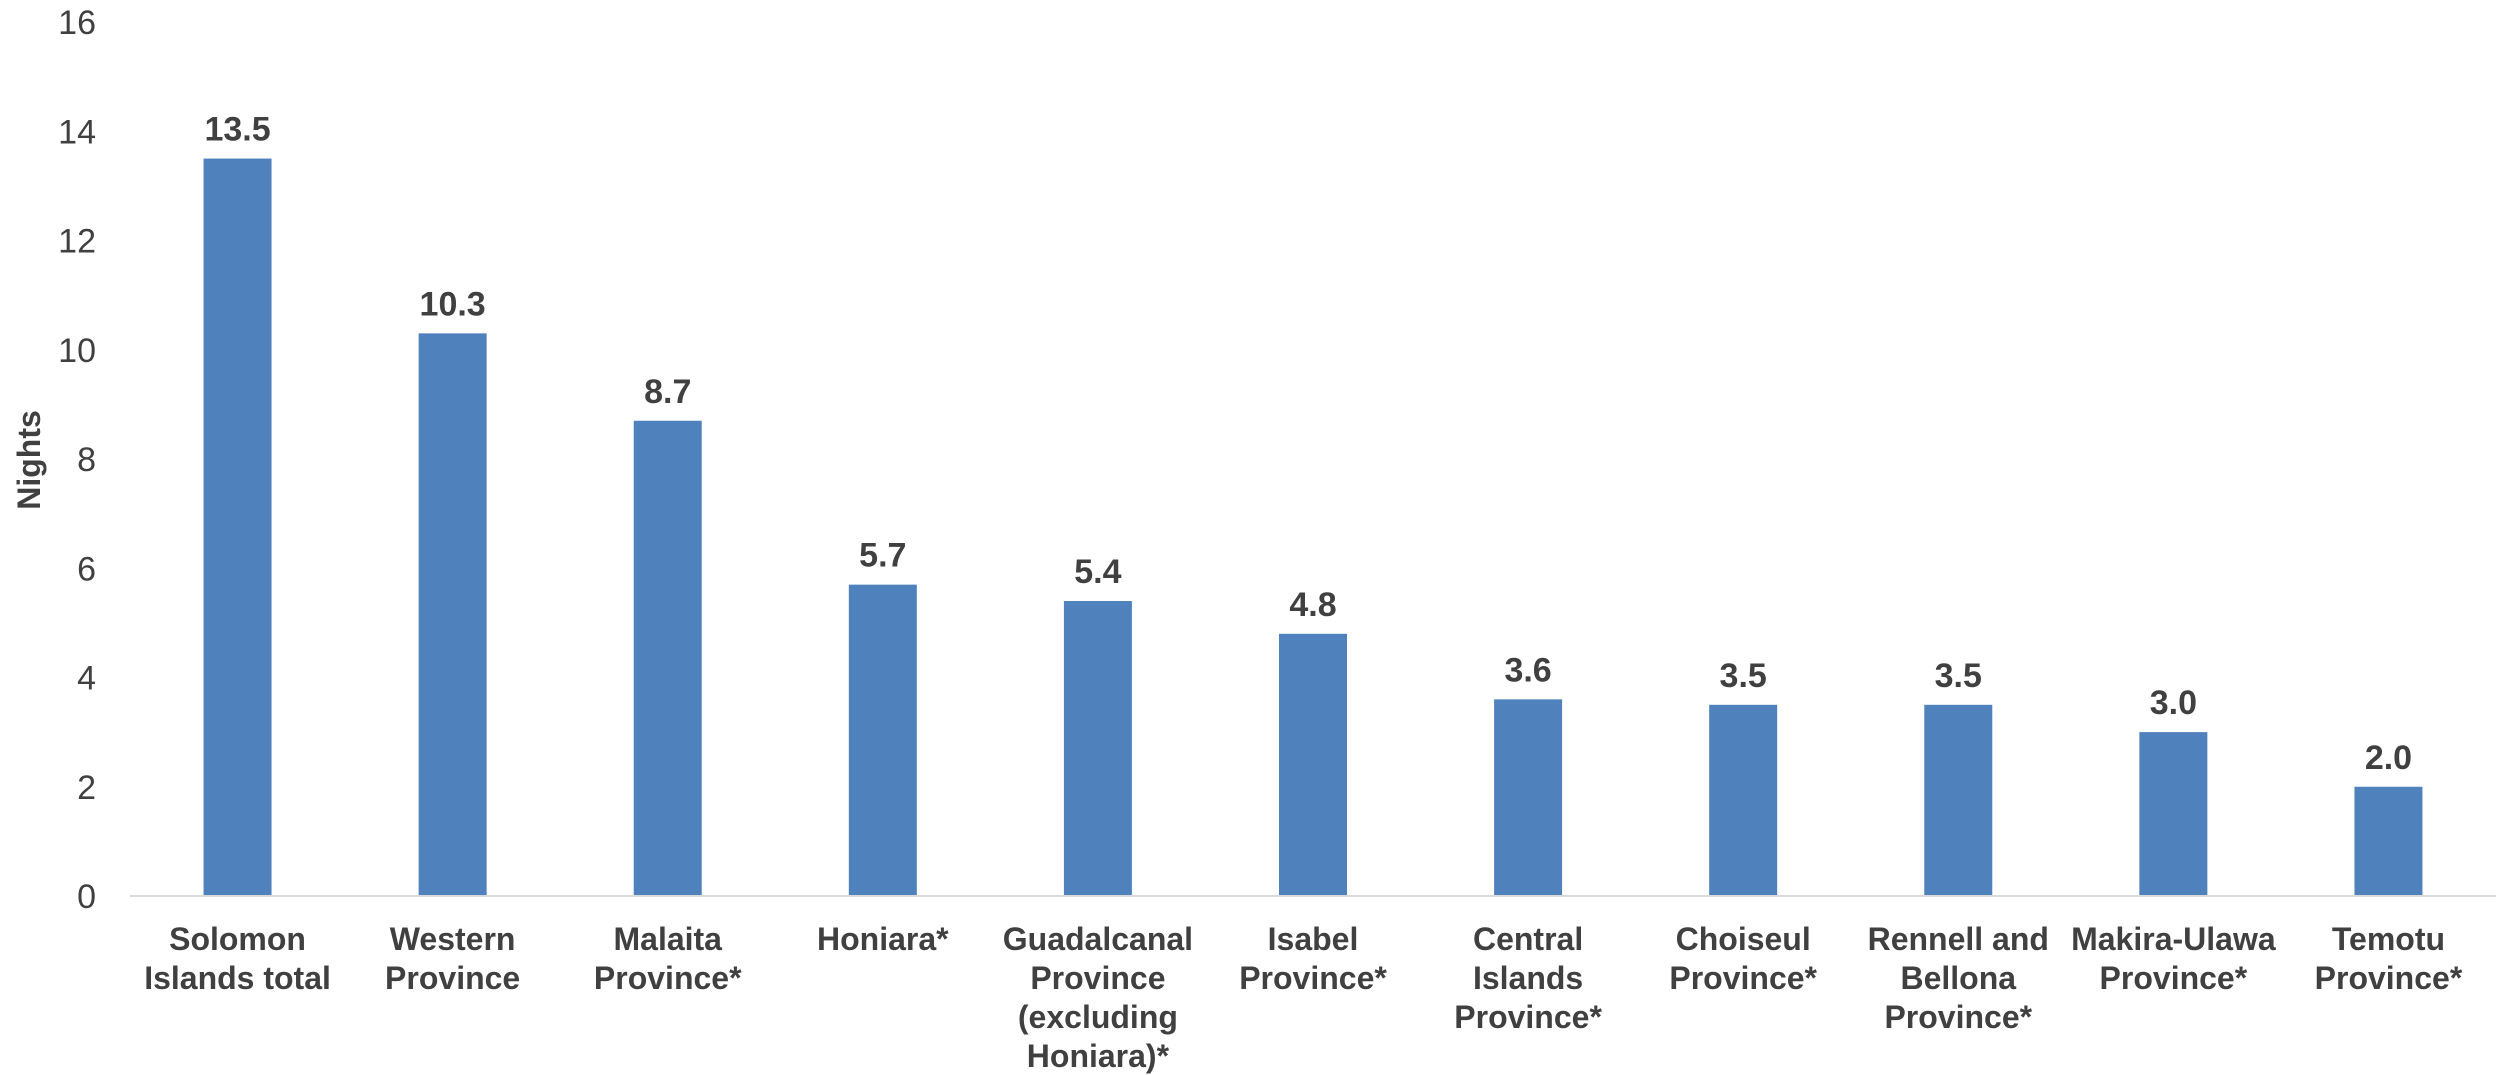 The image size is (2496, 1075). Describe the element at coordinates (882, 556) in the screenshot. I see `data-label: 5.7` at that location.